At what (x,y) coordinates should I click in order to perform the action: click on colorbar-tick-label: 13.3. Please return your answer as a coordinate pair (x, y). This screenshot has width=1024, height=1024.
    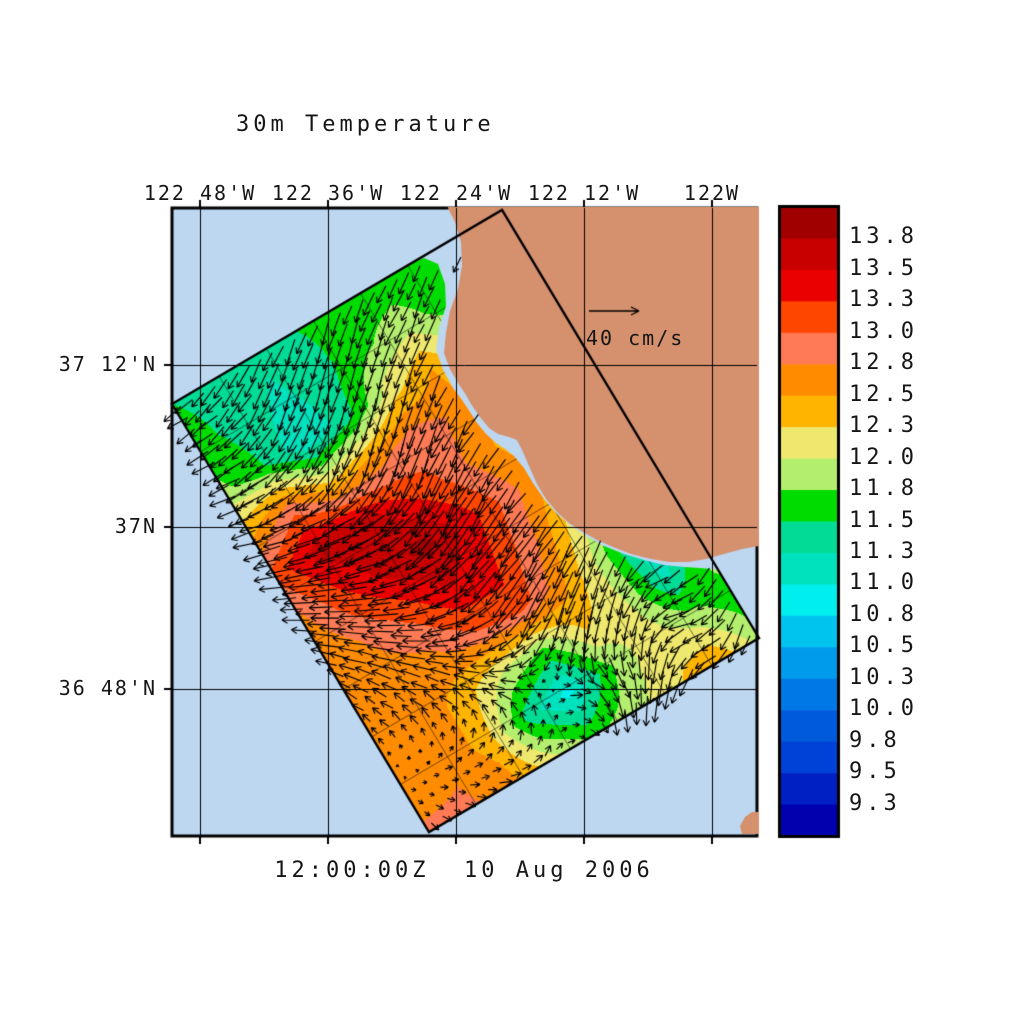
    Looking at the image, I should click on (883, 300).